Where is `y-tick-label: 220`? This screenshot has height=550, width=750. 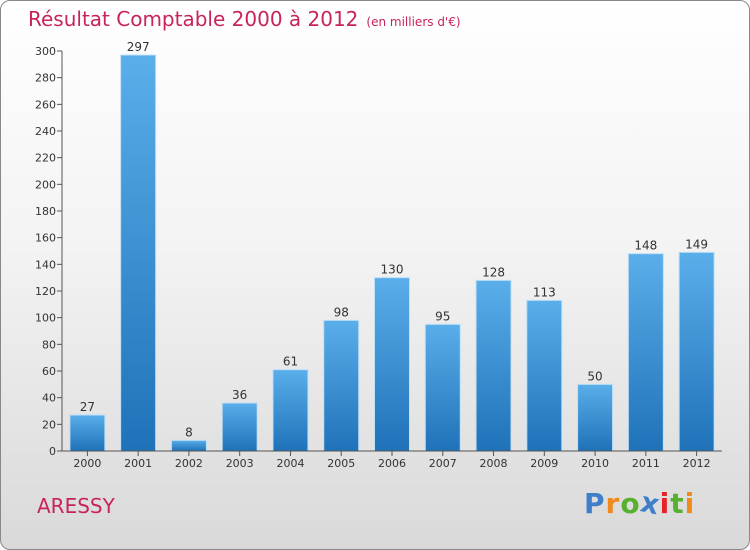
y-tick-label: 220 is located at coordinates (45, 158).